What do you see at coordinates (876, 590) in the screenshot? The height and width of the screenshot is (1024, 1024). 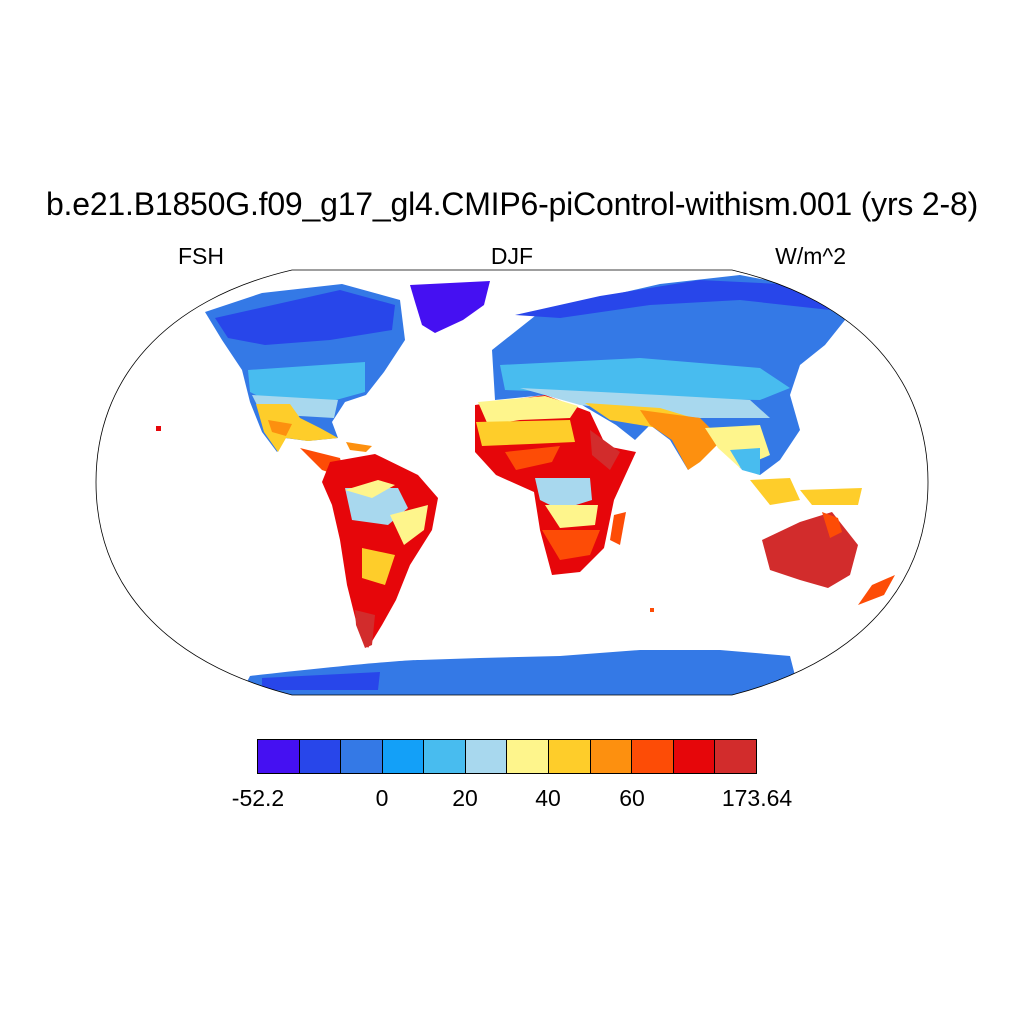 I see `new-zealand-region` at bounding box center [876, 590].